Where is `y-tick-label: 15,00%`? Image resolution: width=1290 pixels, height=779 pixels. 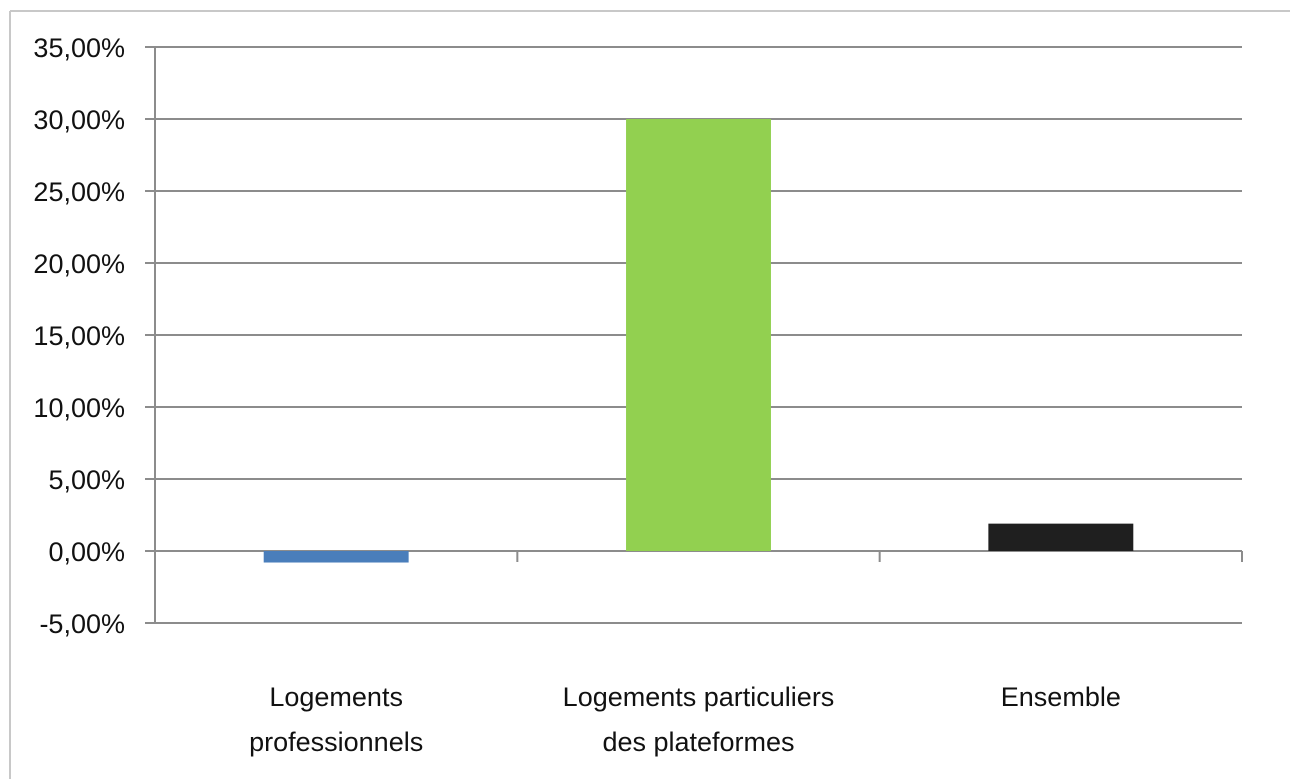
y-tick-label: 15,00% is located at coordinates (79, 336).